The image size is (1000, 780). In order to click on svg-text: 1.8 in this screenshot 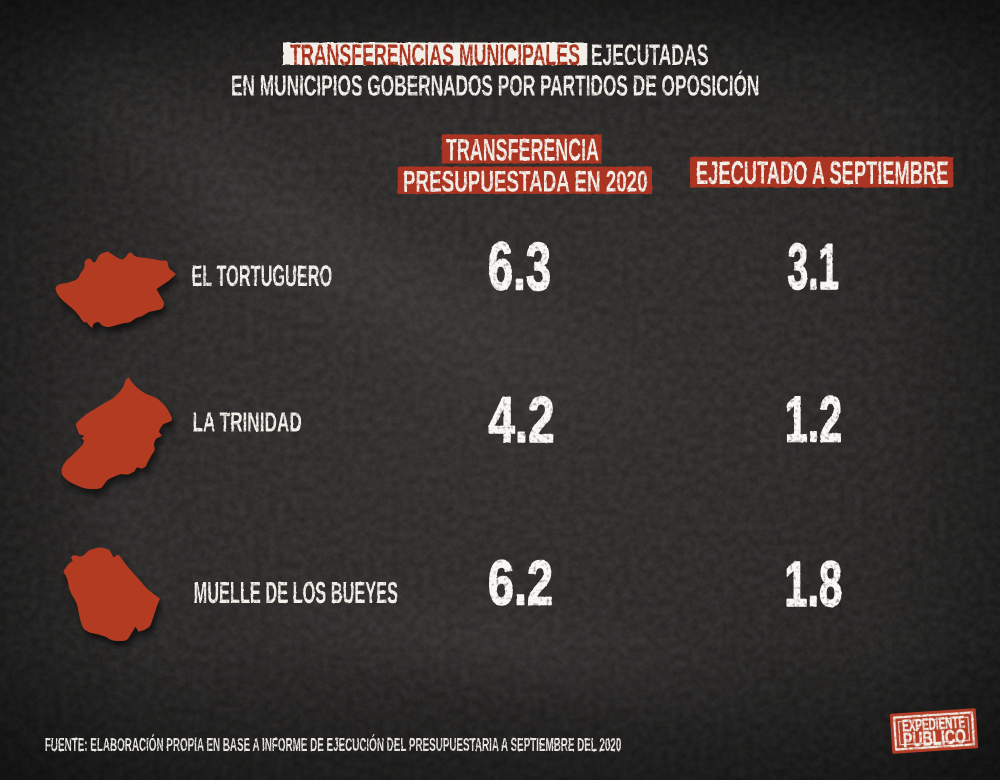, I will do `click(813, 584)`.